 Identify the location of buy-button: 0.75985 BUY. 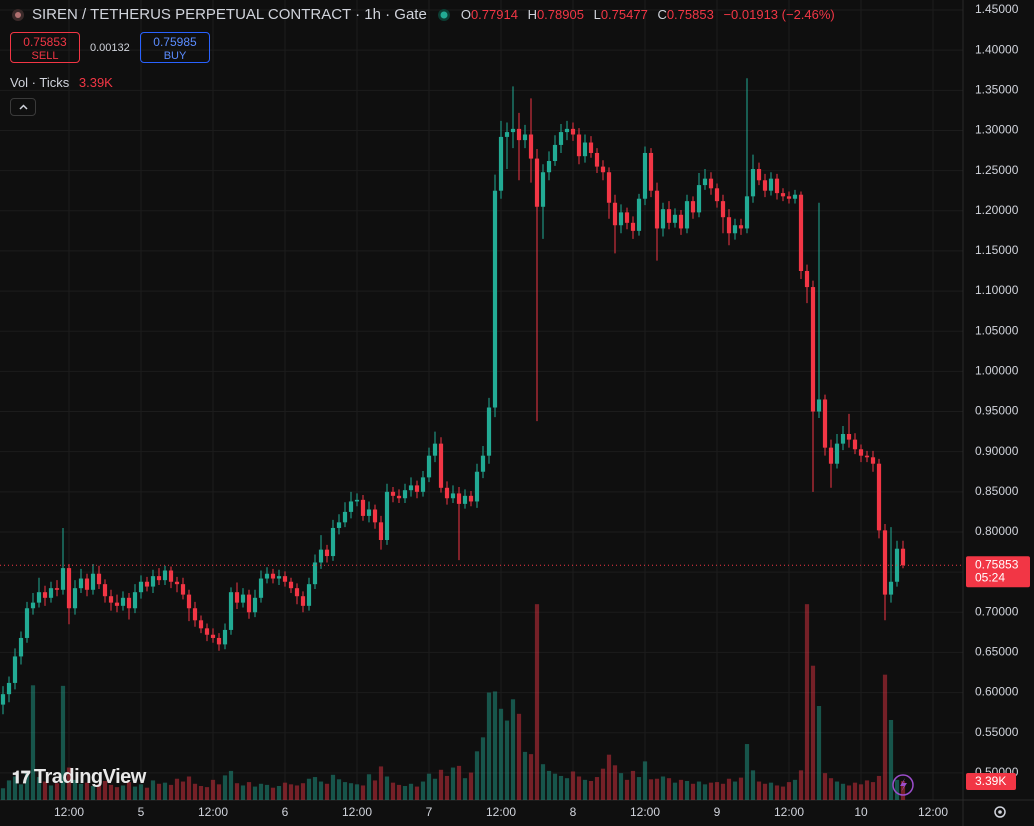
(175, 47).